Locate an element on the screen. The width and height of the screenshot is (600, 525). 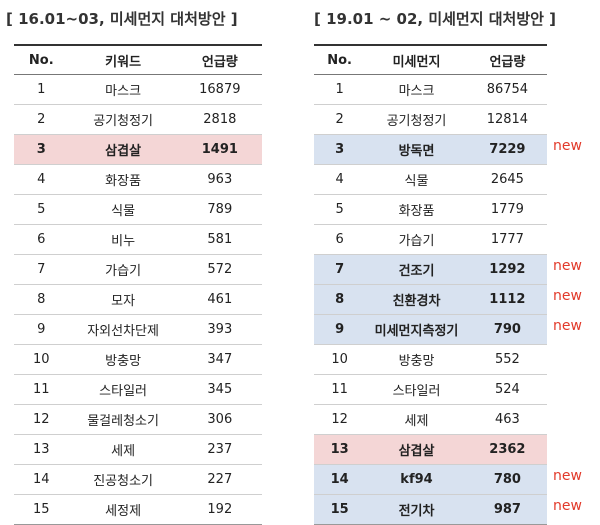
count-cell: 581 is located at coordinates (219, 239).